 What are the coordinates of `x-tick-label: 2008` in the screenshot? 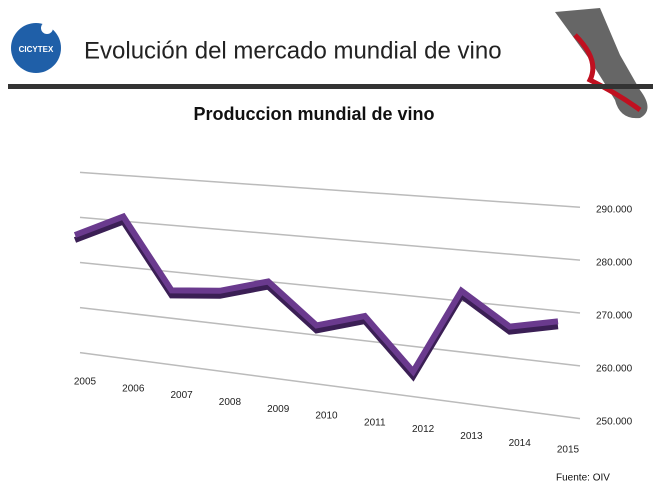 It's located at (230, 402).